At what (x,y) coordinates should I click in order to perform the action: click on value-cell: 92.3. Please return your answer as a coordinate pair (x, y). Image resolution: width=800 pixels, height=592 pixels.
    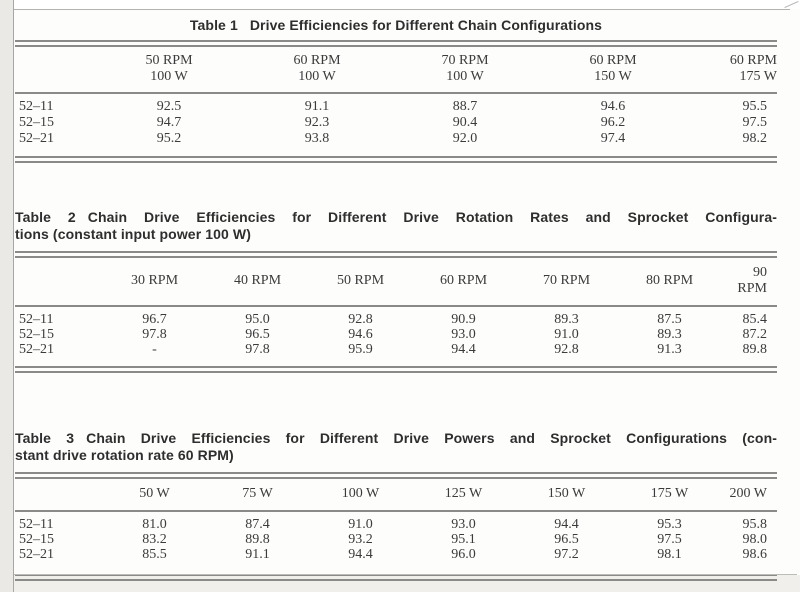
    Looking at the image, I should click on (317, 122).